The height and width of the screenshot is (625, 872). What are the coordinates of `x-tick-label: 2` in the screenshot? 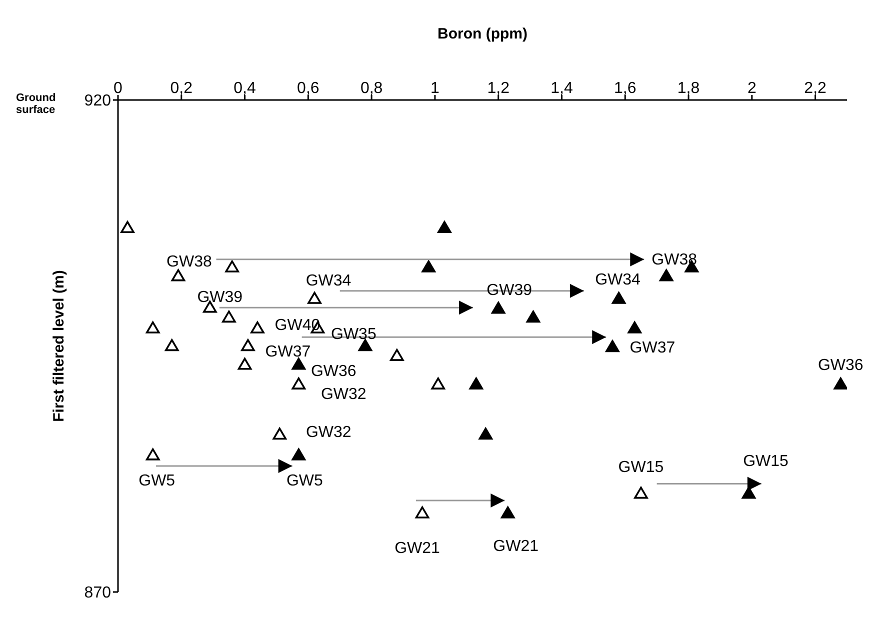 It's located at (751, 88).